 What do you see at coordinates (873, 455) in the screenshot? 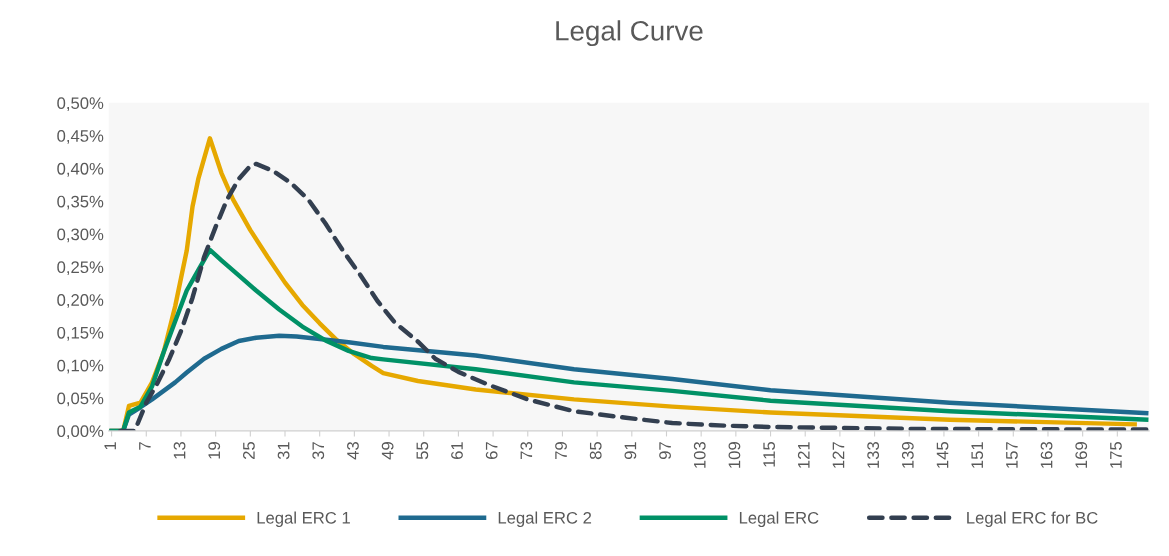
I see `x-tick-label: 133` at bounding box center [873, 455].